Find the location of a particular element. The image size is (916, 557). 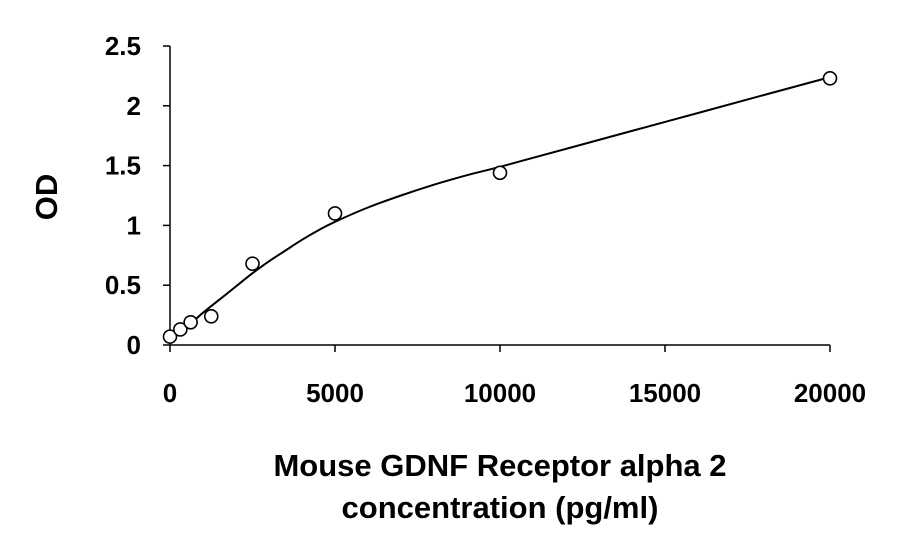

x-axis-title-line1: Mouse GDNF Receptor alpha 2 is located at coordinates (499, 465).